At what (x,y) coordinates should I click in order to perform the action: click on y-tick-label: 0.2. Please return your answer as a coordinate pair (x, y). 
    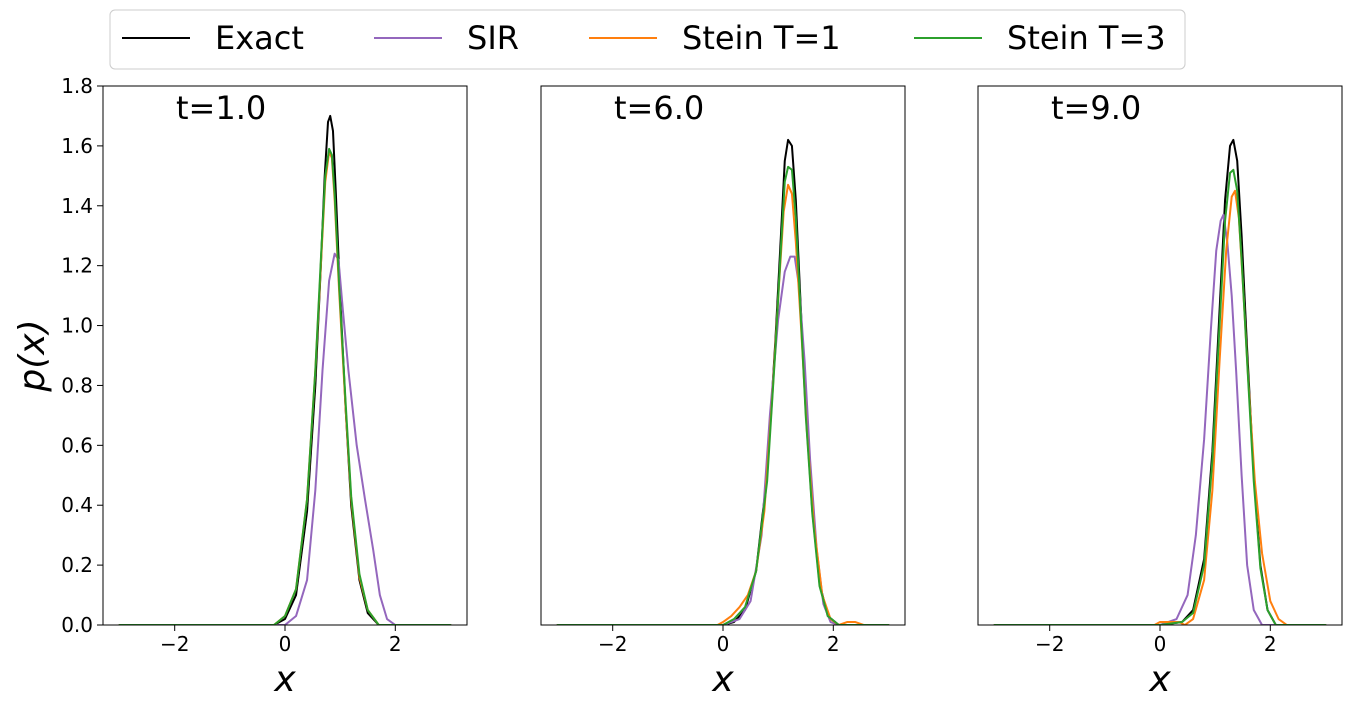
    Looking at the image, I should click on (77, 565).